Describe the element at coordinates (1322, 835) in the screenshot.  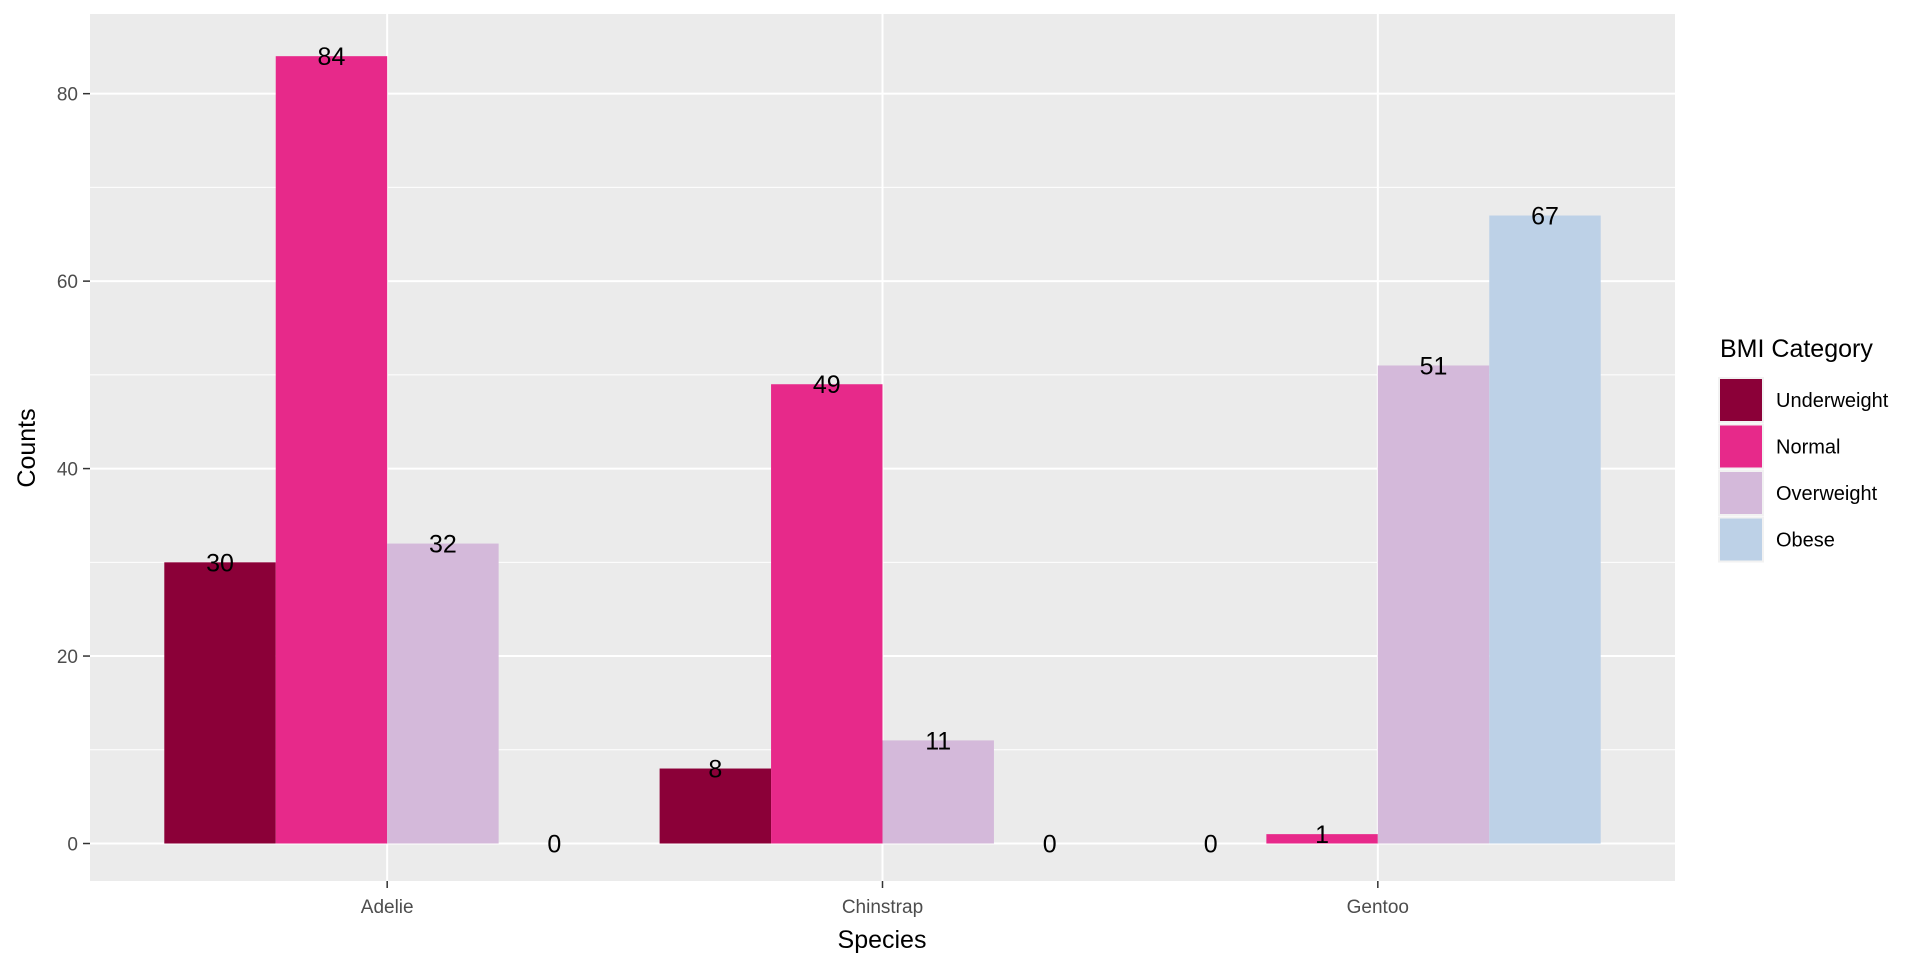
I see `data-label: 1` at that location.